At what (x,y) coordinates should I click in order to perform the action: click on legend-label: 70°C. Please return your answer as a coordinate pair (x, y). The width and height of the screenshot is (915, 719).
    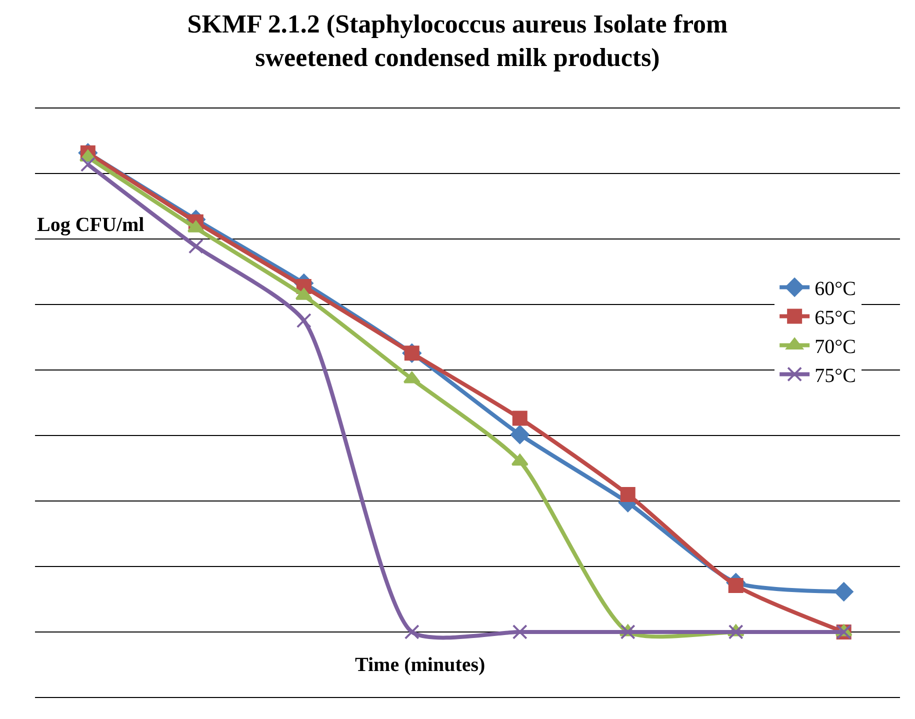
    Looking at the image, I should click on (835, 347).